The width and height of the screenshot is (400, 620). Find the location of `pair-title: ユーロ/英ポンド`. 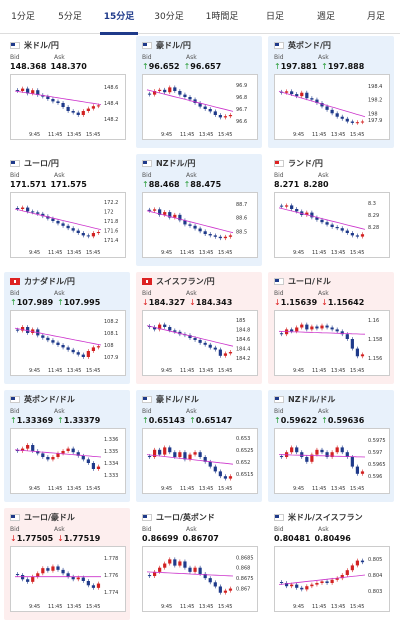

pair-title: ユーロ/英ポンド is located at coordinates (178, 517).